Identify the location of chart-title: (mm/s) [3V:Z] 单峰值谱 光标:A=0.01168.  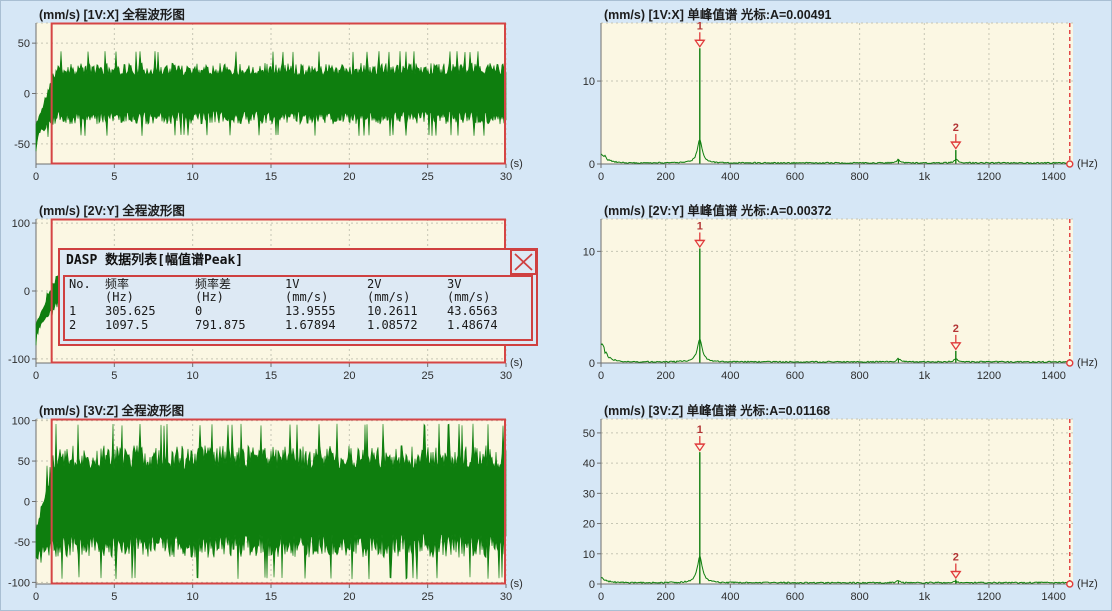
(717, 411).